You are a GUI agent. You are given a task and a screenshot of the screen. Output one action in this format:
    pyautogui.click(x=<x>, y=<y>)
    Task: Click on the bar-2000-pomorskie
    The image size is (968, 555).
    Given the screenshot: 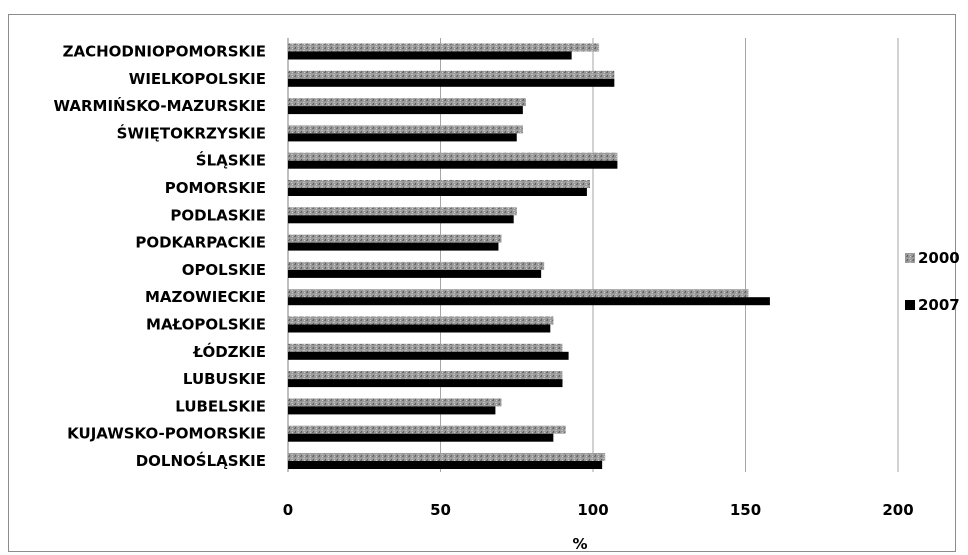 What is the action you would take?
    pyautogui.click(x=439, y=184)
    